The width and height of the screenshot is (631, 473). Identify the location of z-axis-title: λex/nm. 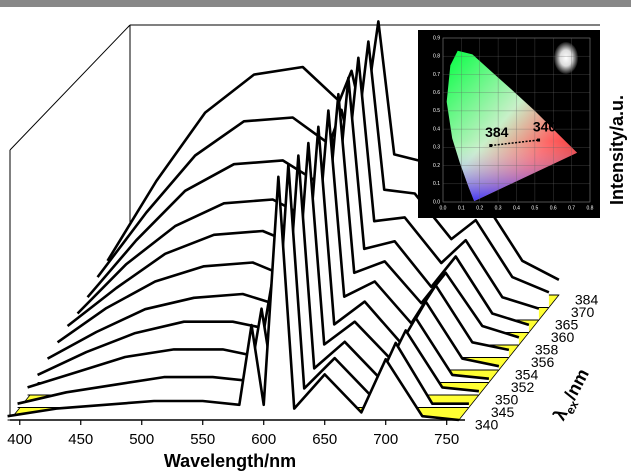
(573, 395).